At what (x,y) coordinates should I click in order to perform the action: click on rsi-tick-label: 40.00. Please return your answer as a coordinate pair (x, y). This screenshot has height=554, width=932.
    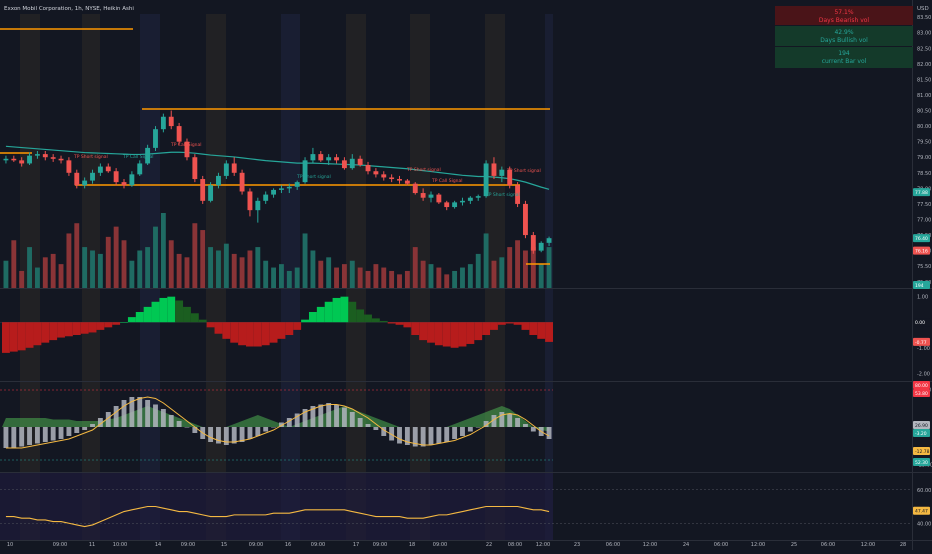
    Looking at the image, I should click on (924, 524).